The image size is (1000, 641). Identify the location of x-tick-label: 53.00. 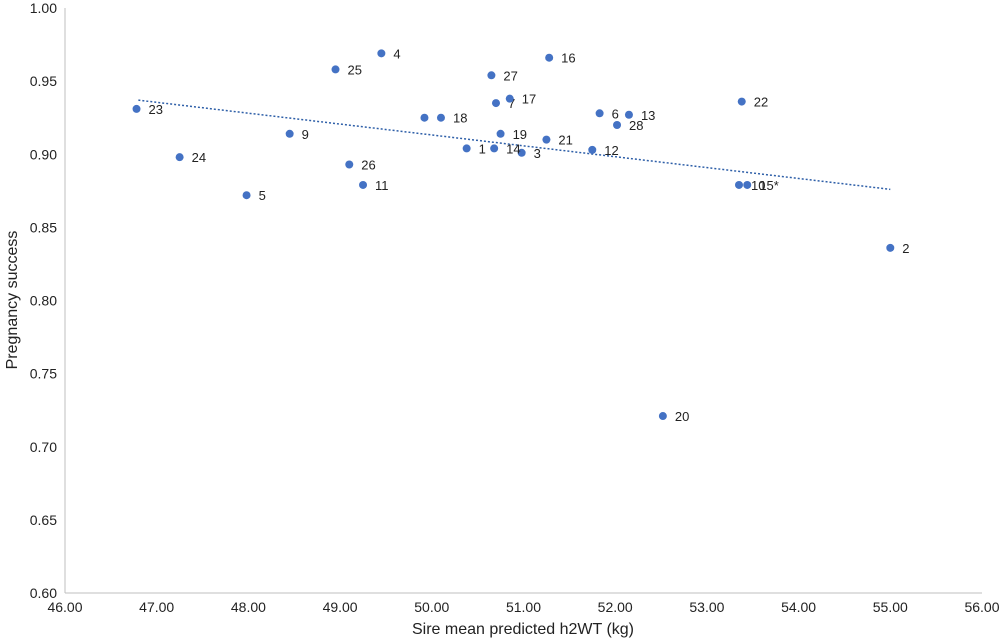
(706, 607).